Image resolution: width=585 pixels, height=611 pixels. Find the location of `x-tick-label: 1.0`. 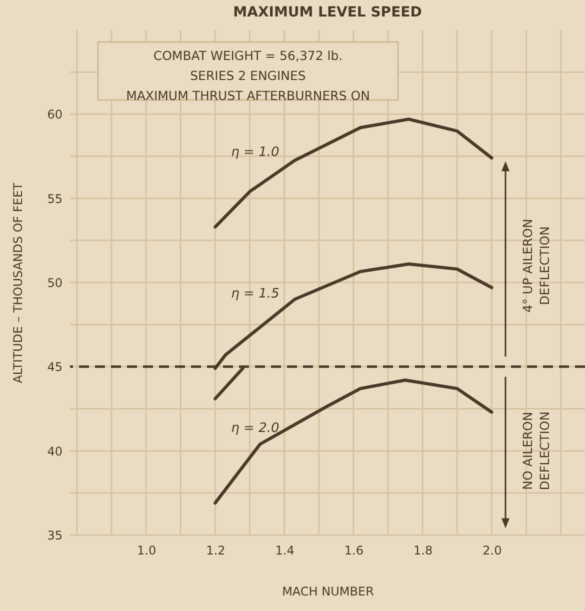

x-tick-label: 1.0 is located at coordinates (146, 551).